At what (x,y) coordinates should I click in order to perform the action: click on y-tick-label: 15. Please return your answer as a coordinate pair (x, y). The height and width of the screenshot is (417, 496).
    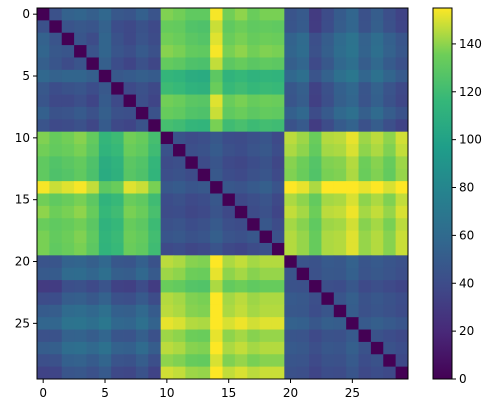
    Looking at the image, I should click on (22, 200).